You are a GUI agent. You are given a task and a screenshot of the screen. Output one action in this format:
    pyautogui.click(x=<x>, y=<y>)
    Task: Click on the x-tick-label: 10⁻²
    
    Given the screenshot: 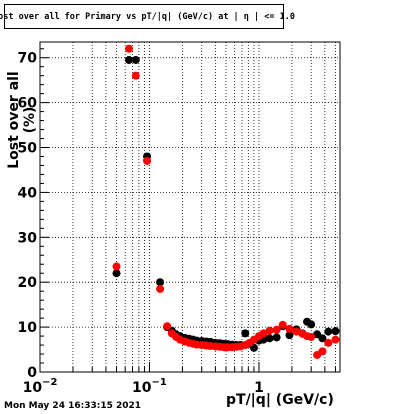 What is the action you would take?
    pyautogui.click(x=40, y=386)
    